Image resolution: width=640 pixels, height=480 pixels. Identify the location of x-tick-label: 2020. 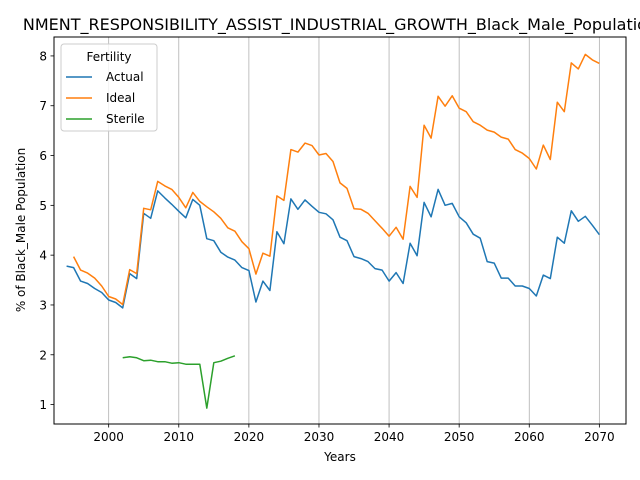
(249, 437).